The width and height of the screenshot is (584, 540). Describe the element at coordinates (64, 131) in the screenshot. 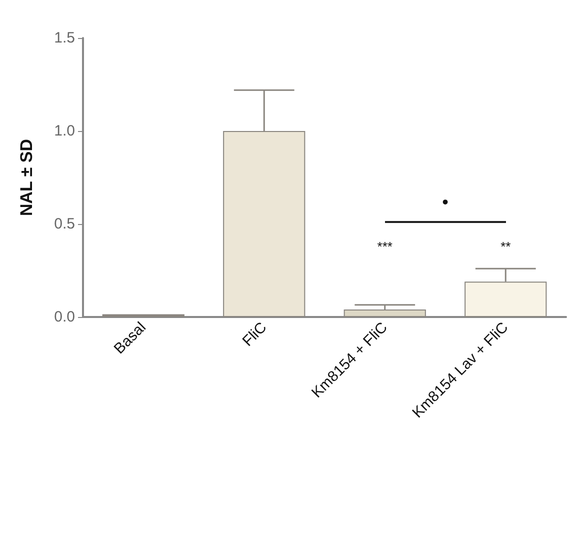

I see `y-tick-label: 1.0` at that location.